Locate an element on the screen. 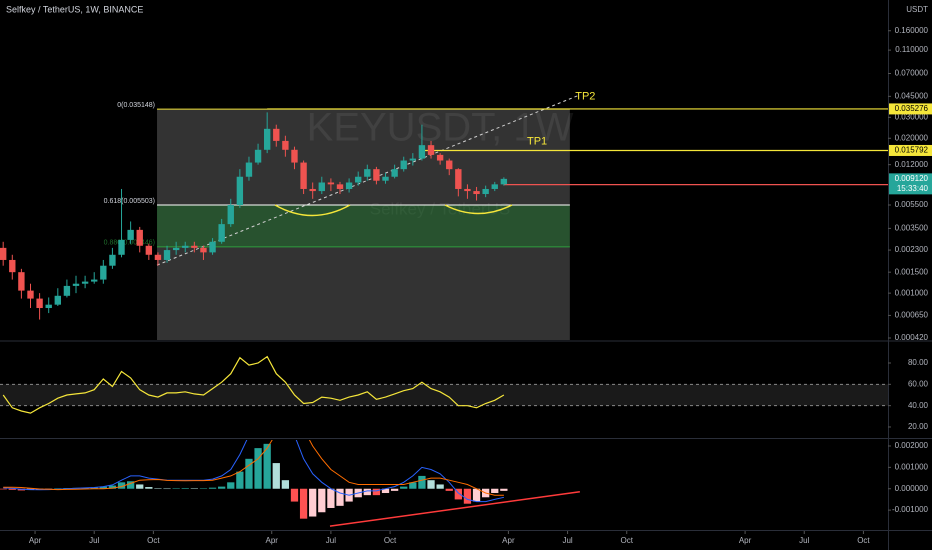 The width and height of the screenshot is (932, 550). rsi-pane is located at coordinates (444, 384).